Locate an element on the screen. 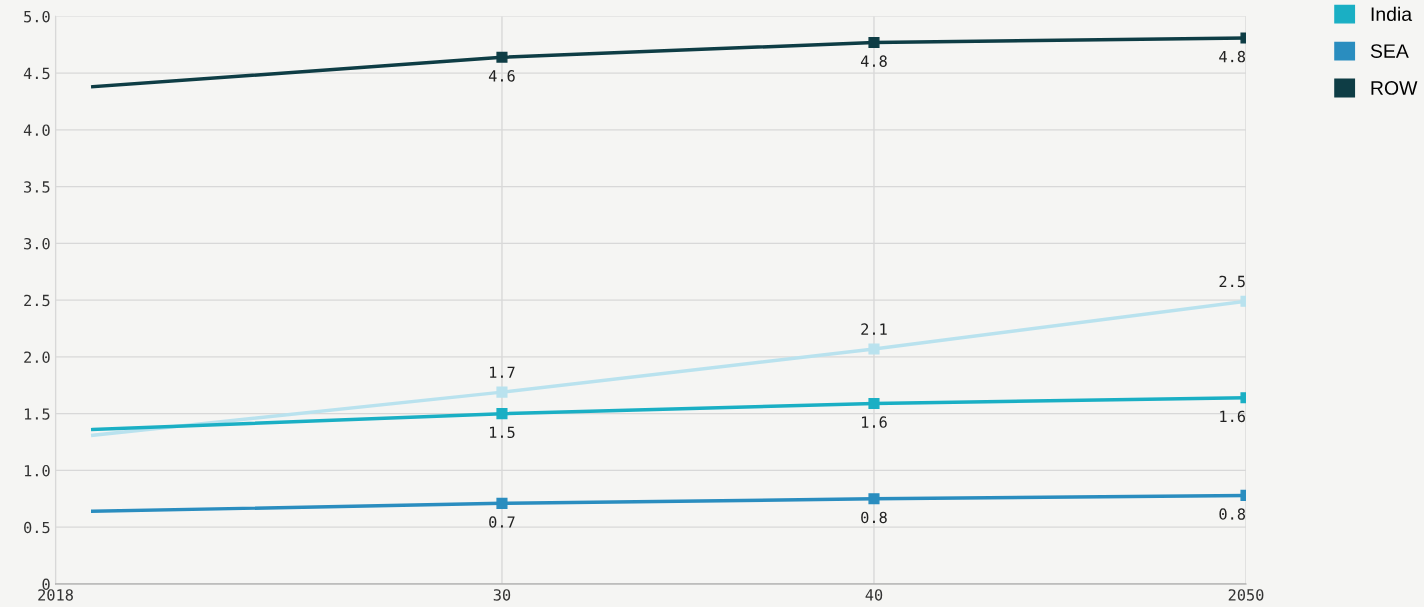 The image size is (1424, 607). x-tick-label: 2018 is located at coordinates (55, 595).